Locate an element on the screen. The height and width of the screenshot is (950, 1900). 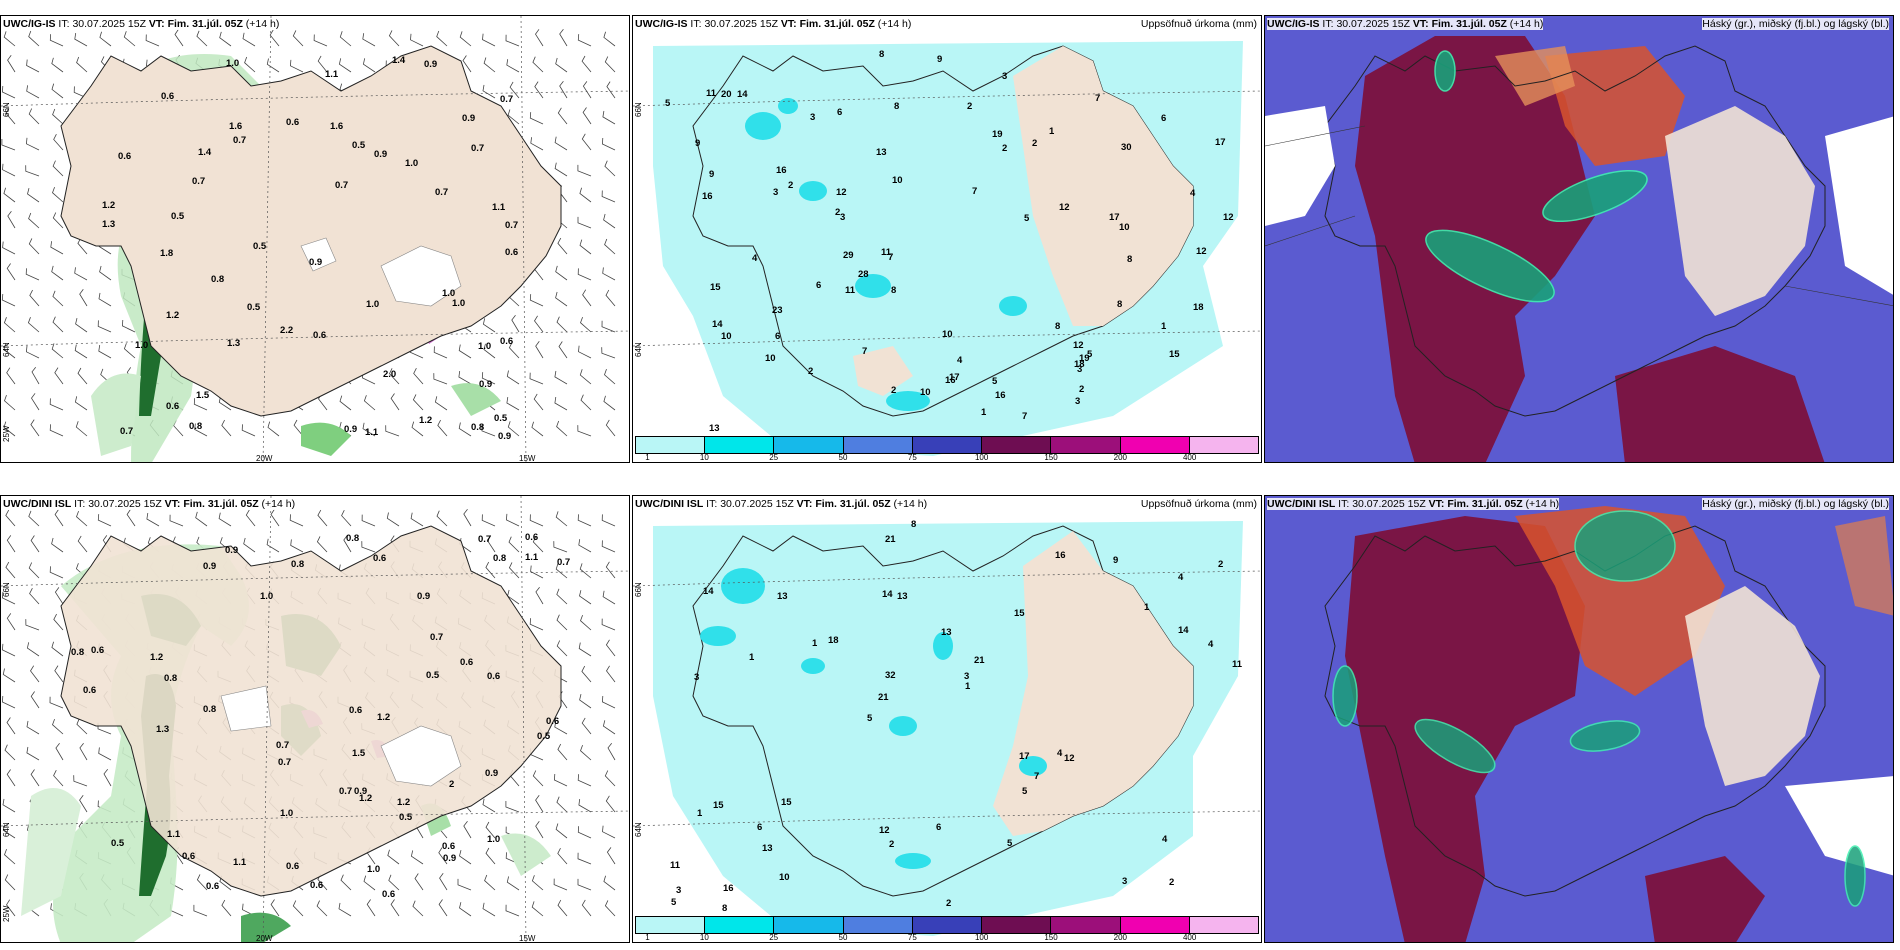
lat-label: 64N is located at coordinates (6, 829).